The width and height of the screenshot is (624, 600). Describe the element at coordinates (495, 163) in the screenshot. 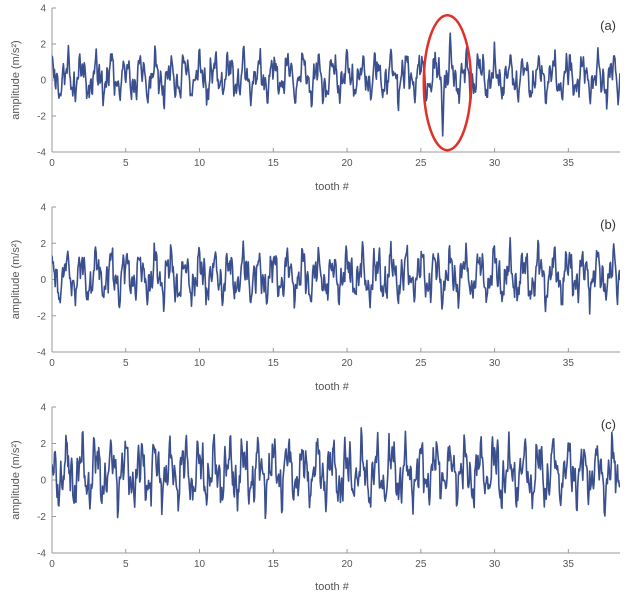

I see `panel-a-x-tick-label: 30` at that location.